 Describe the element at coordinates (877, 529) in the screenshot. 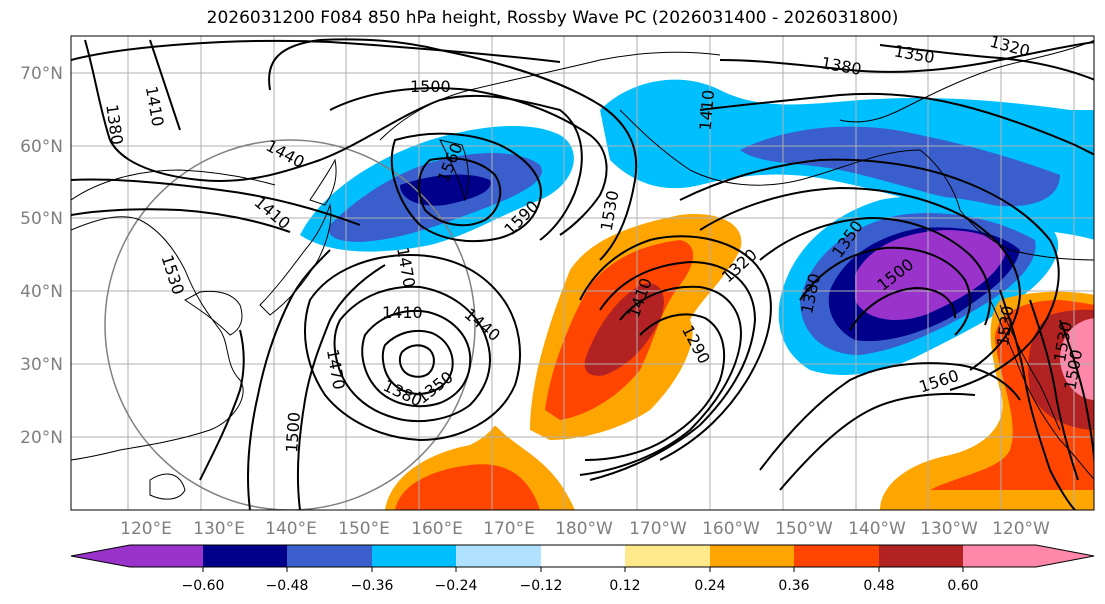

I see `lon-label: 140°W` at that location.